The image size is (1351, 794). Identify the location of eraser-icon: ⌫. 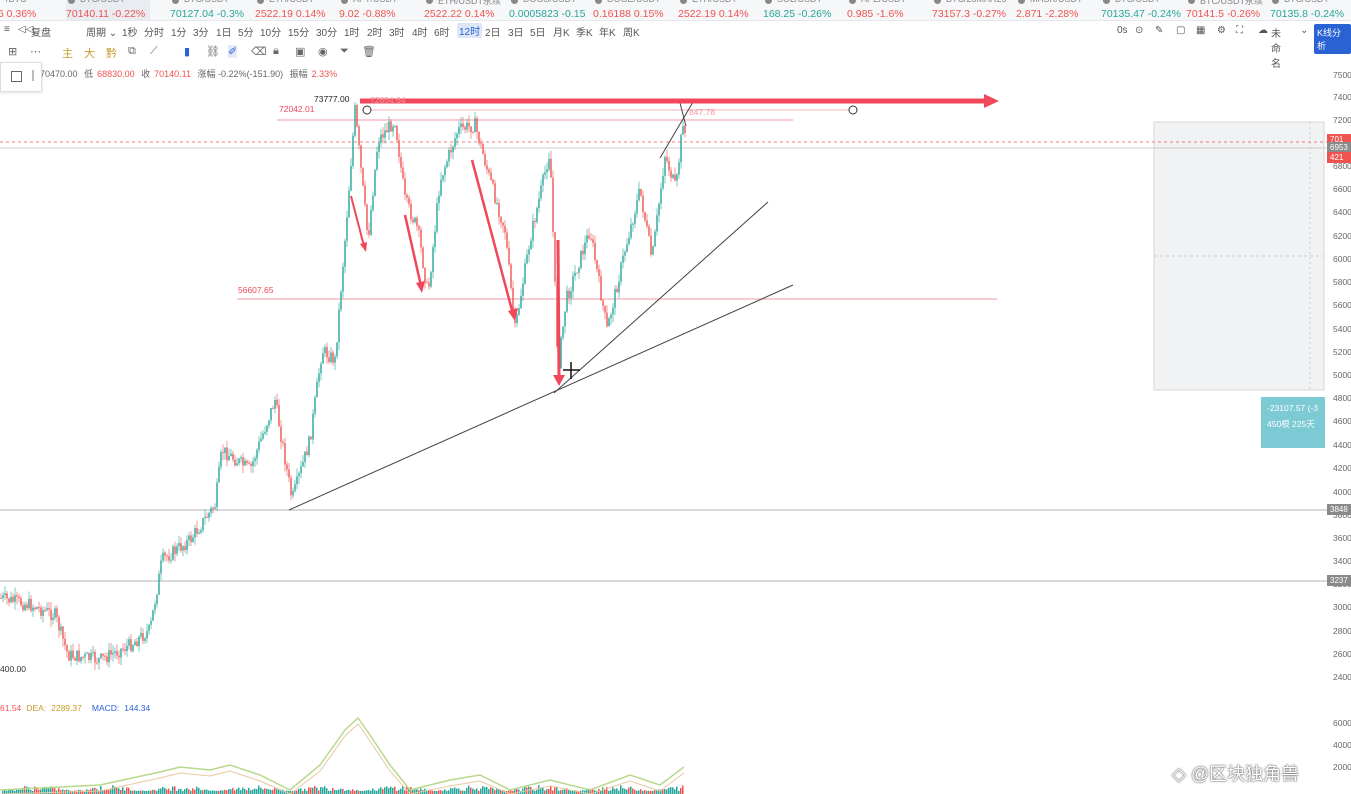
(259, 52).